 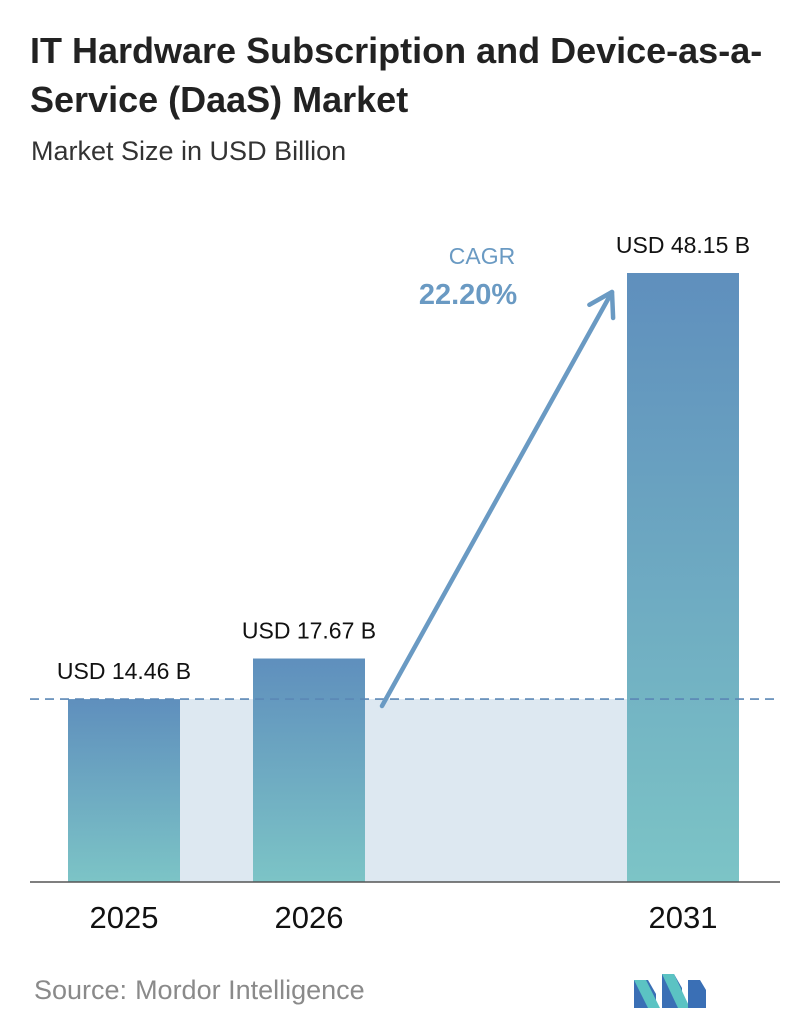 What do you see at coordinates (124, 790) in the screenshot?
I see `bar-2025` at bounding box center [124, 790].